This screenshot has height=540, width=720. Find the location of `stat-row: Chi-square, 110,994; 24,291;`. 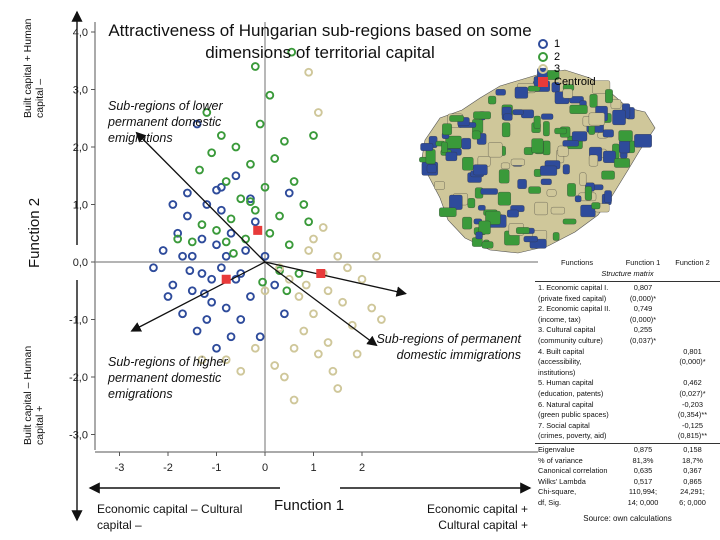

stat-row: Chi-square, 110,994; 24,291; is located at coordinates (627, 492).